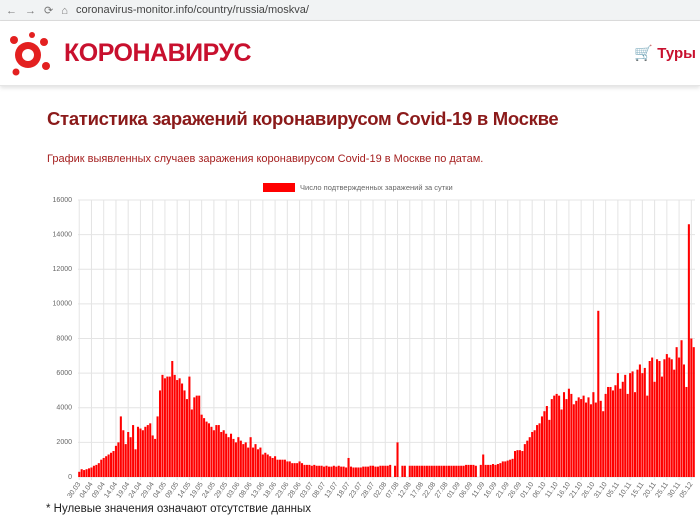 The width and height of the screenshot is (700, 525). I want to click on tours-link: 🛒 Туры, so click(665, 53).